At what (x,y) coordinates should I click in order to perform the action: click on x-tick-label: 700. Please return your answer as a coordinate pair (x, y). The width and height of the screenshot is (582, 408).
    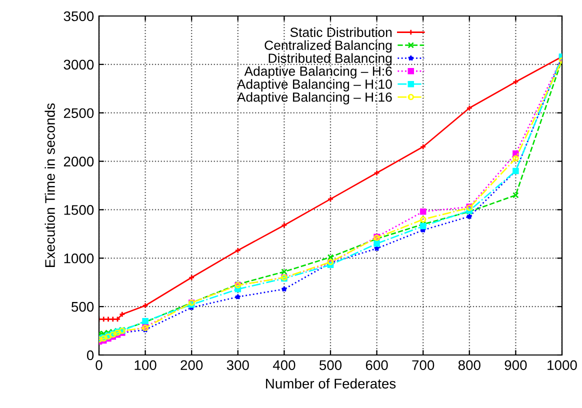
    Looking at the image, I should click on (423, 365).